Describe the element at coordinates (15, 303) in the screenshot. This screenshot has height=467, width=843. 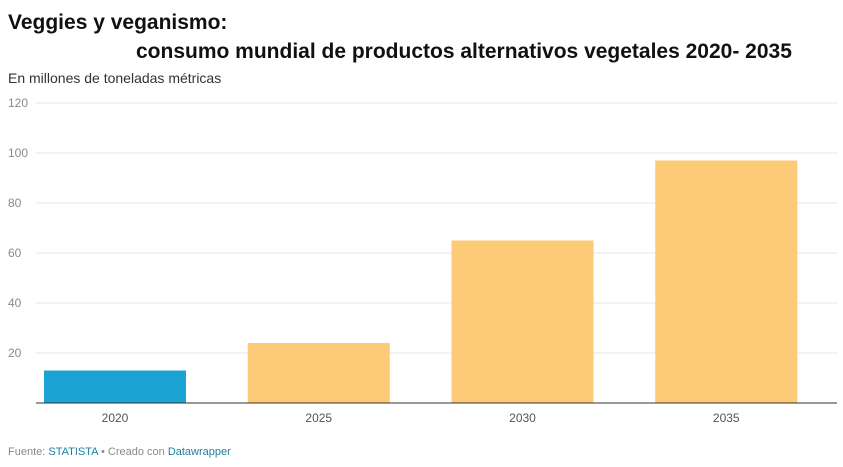
I see `y-tick-label: 40` at that location.